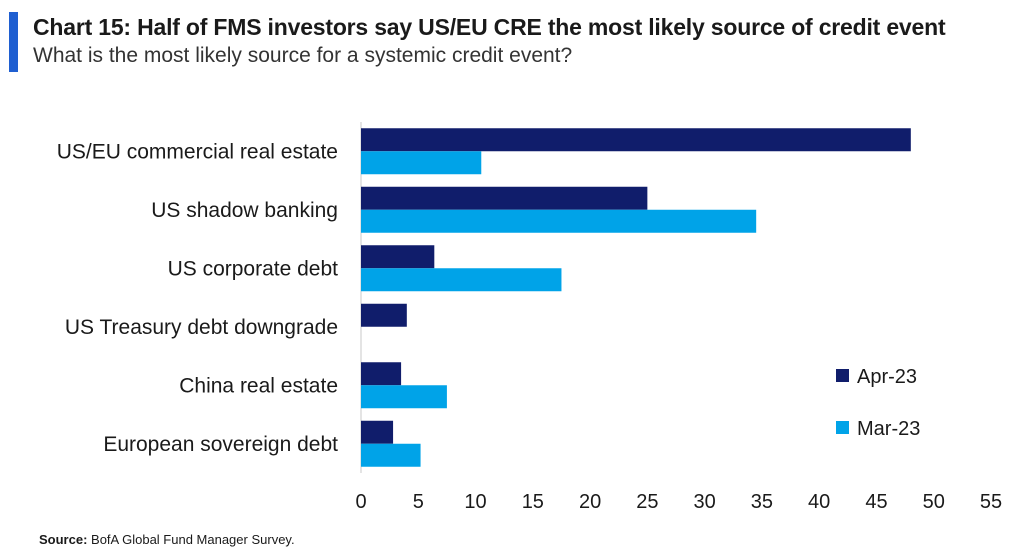 The height and width of the screenshot is (557, 1024). What do you see at coordinates (647, 502) in the screenshot?
I see `x-tick-label: 25` at bounding box center [647, 502].